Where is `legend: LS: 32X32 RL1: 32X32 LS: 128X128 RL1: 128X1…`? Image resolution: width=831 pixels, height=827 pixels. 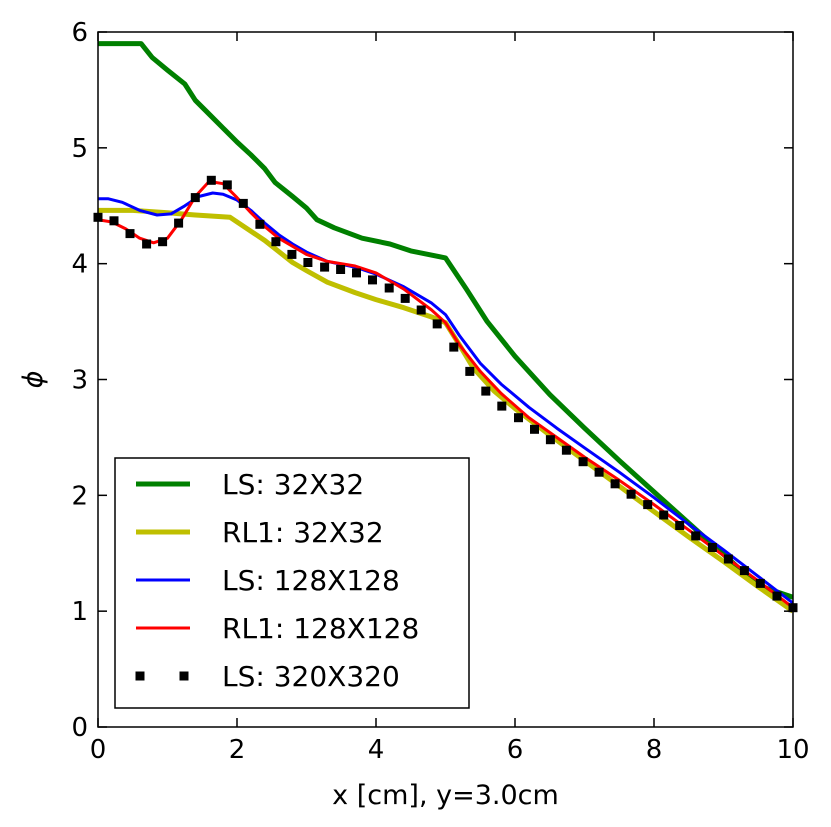
legend: LS: 32X32 RL1: 32X32 LS: 128X128 RL1: 128X1… is located at coordinates (292, 583).